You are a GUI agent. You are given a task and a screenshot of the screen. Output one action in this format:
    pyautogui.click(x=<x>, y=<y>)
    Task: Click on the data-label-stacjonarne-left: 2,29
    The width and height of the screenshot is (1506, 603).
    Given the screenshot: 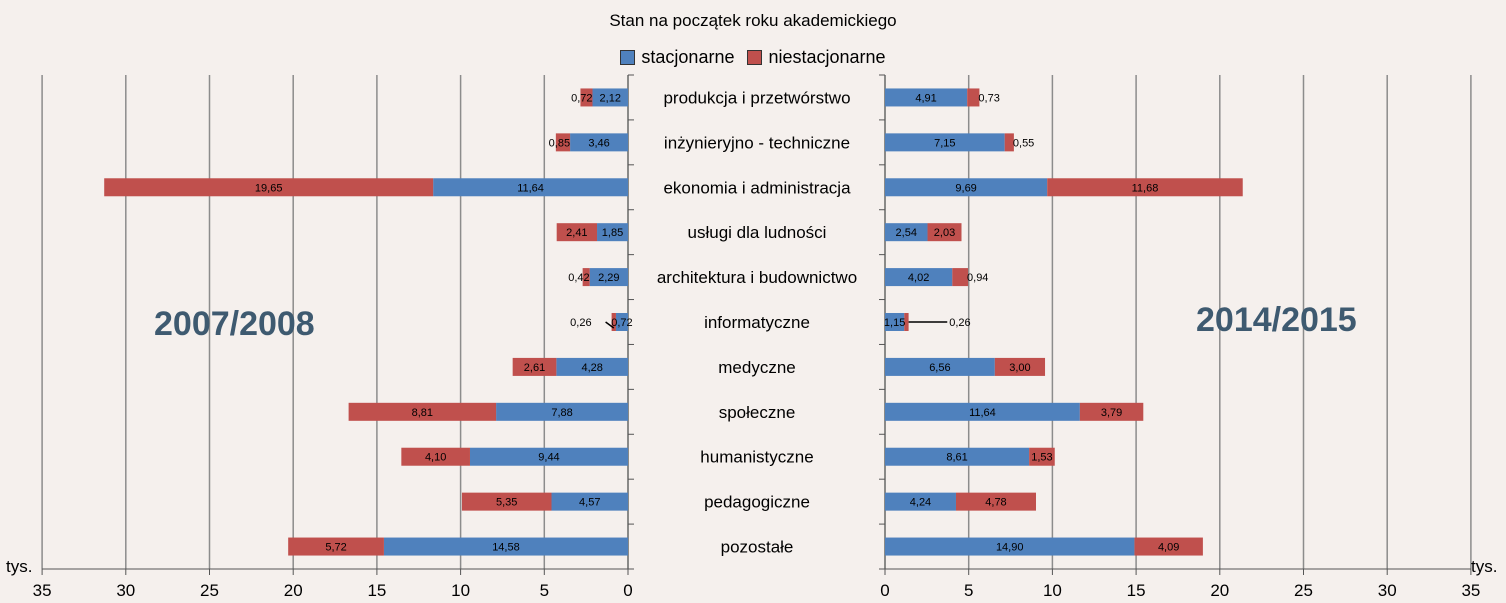 What is the action you would take?
    pyautogui.click(x=608, y=278)
    